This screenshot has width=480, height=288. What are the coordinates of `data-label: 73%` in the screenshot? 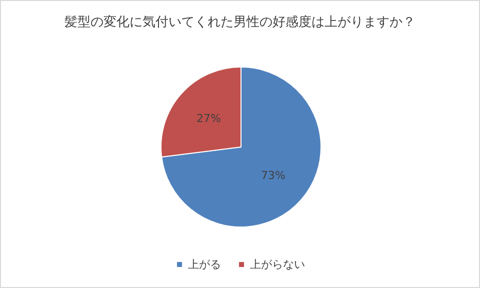 It's located at (273, 175).